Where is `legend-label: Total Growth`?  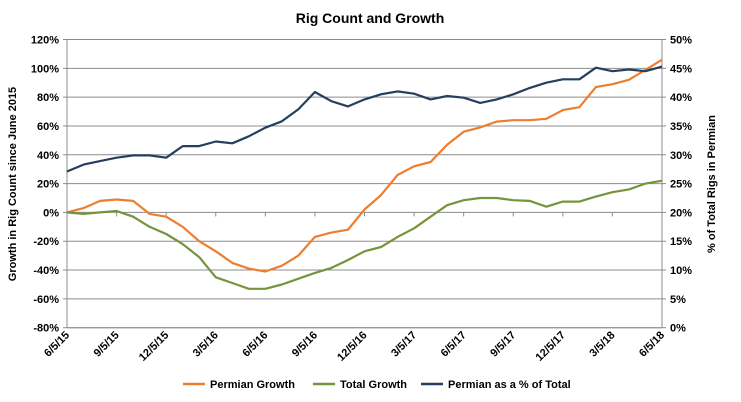 legend-label: Total Growth is located at coordinates (373, 385).